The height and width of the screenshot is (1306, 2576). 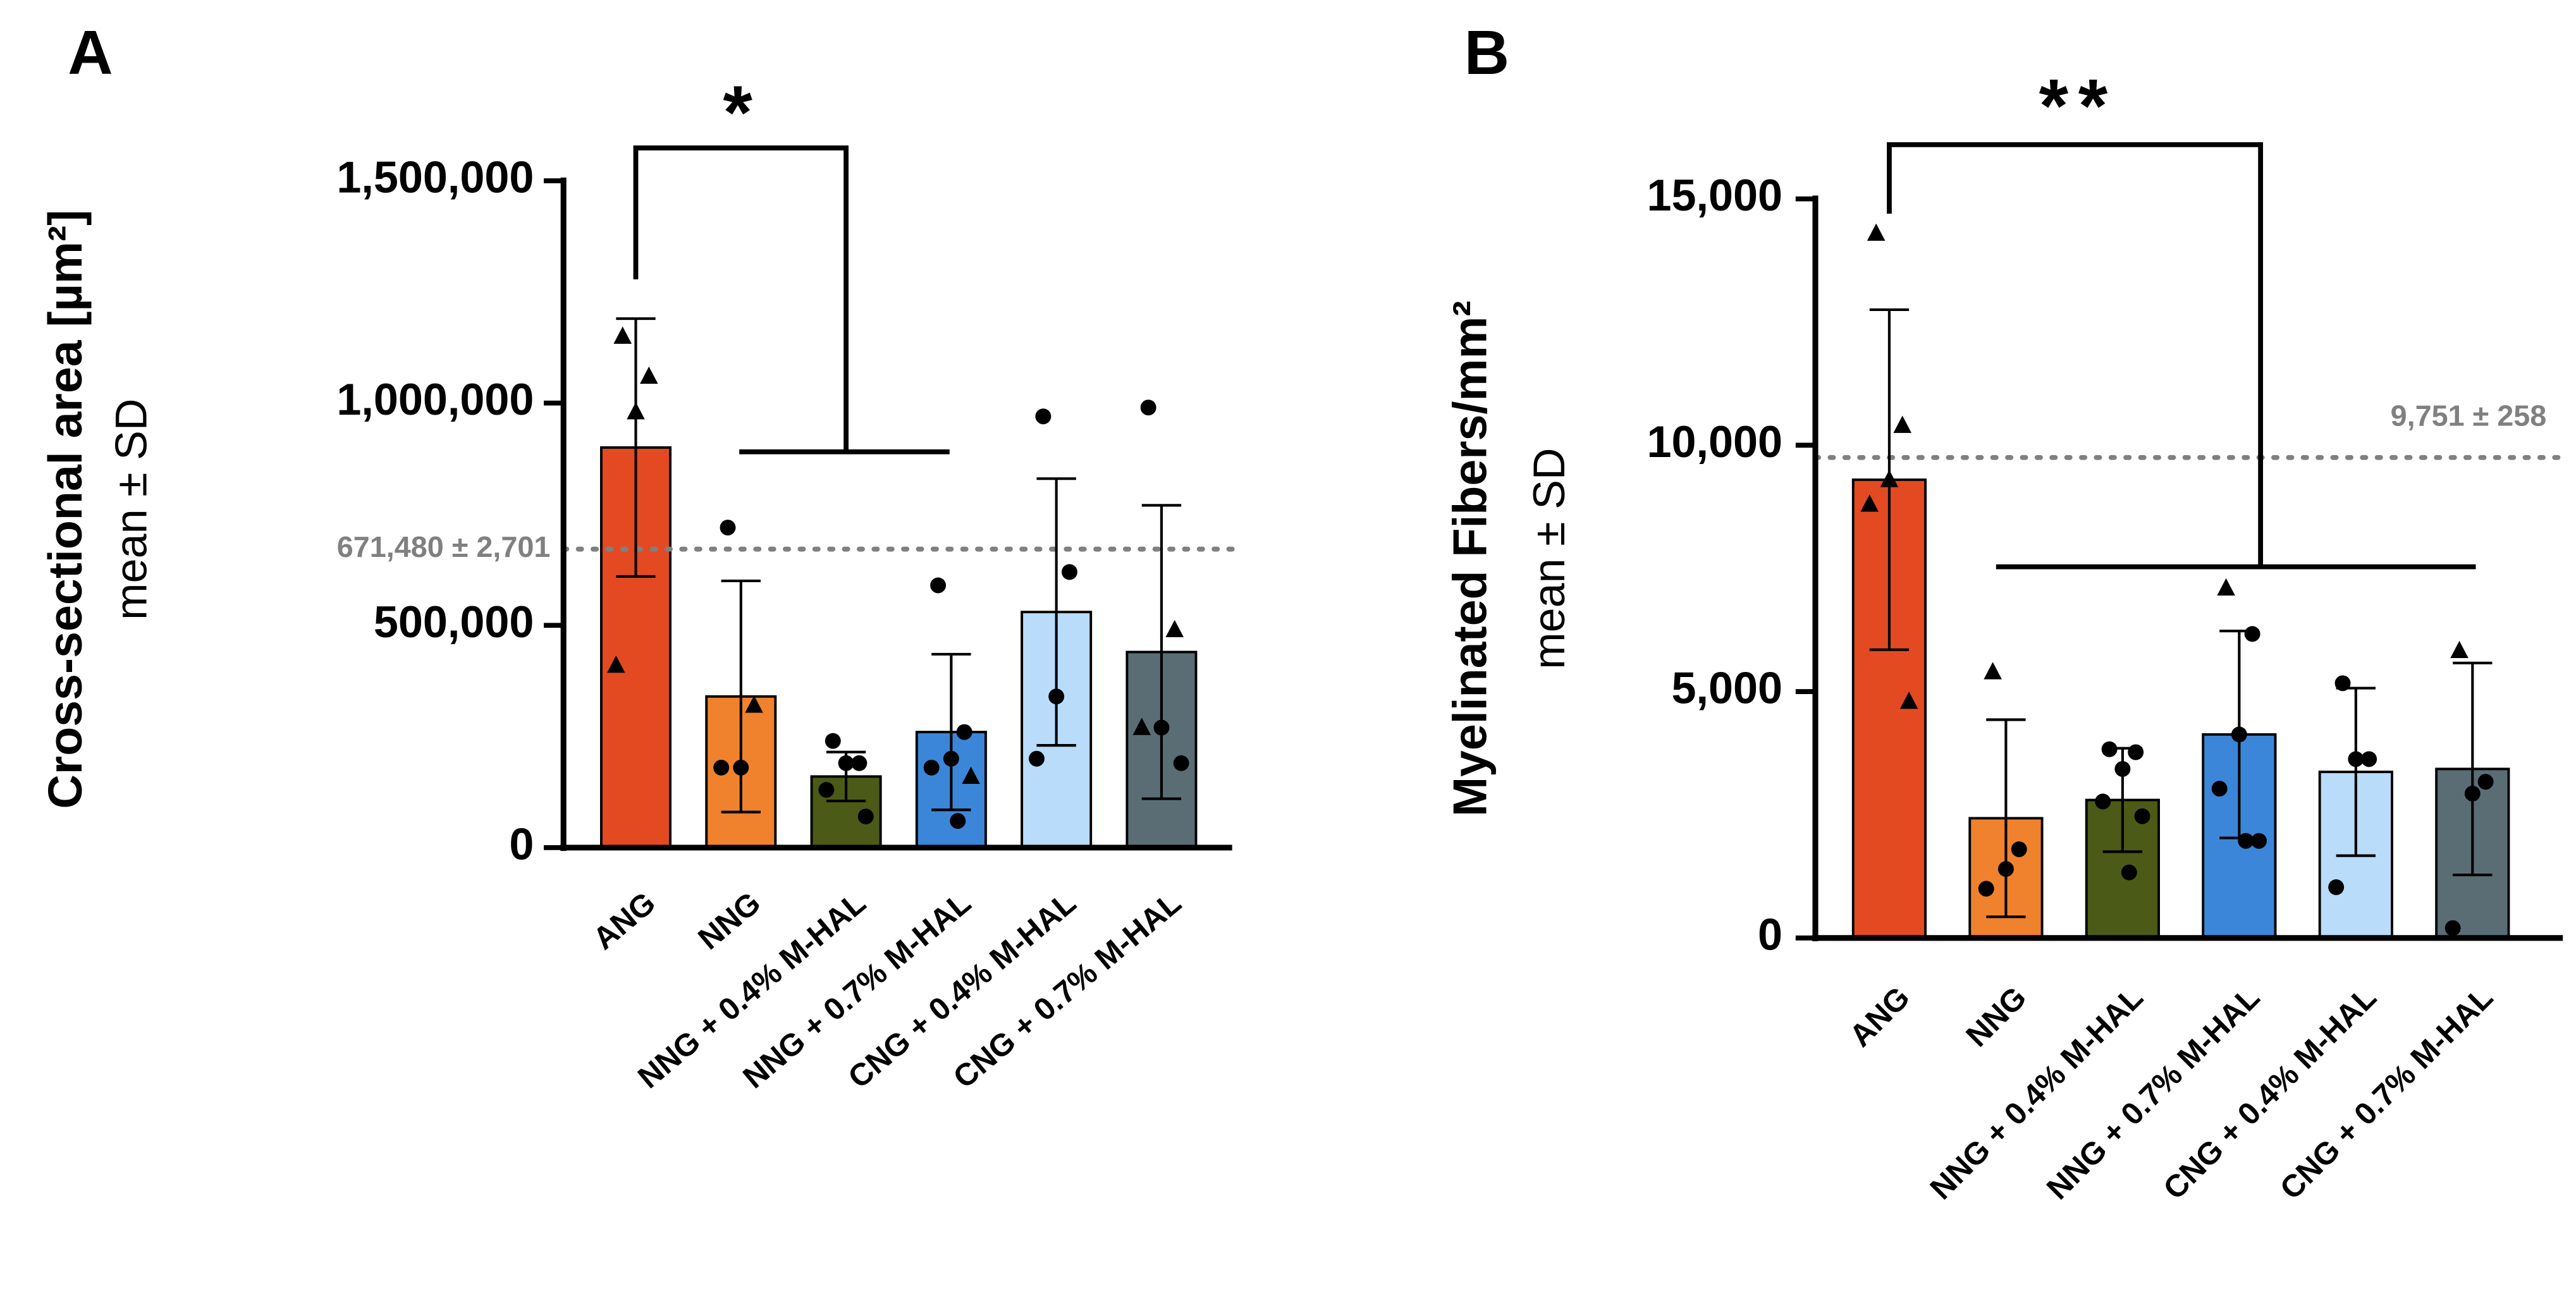 I want to click on y-tick-label: 5,000, so click(x=1727, y=688).